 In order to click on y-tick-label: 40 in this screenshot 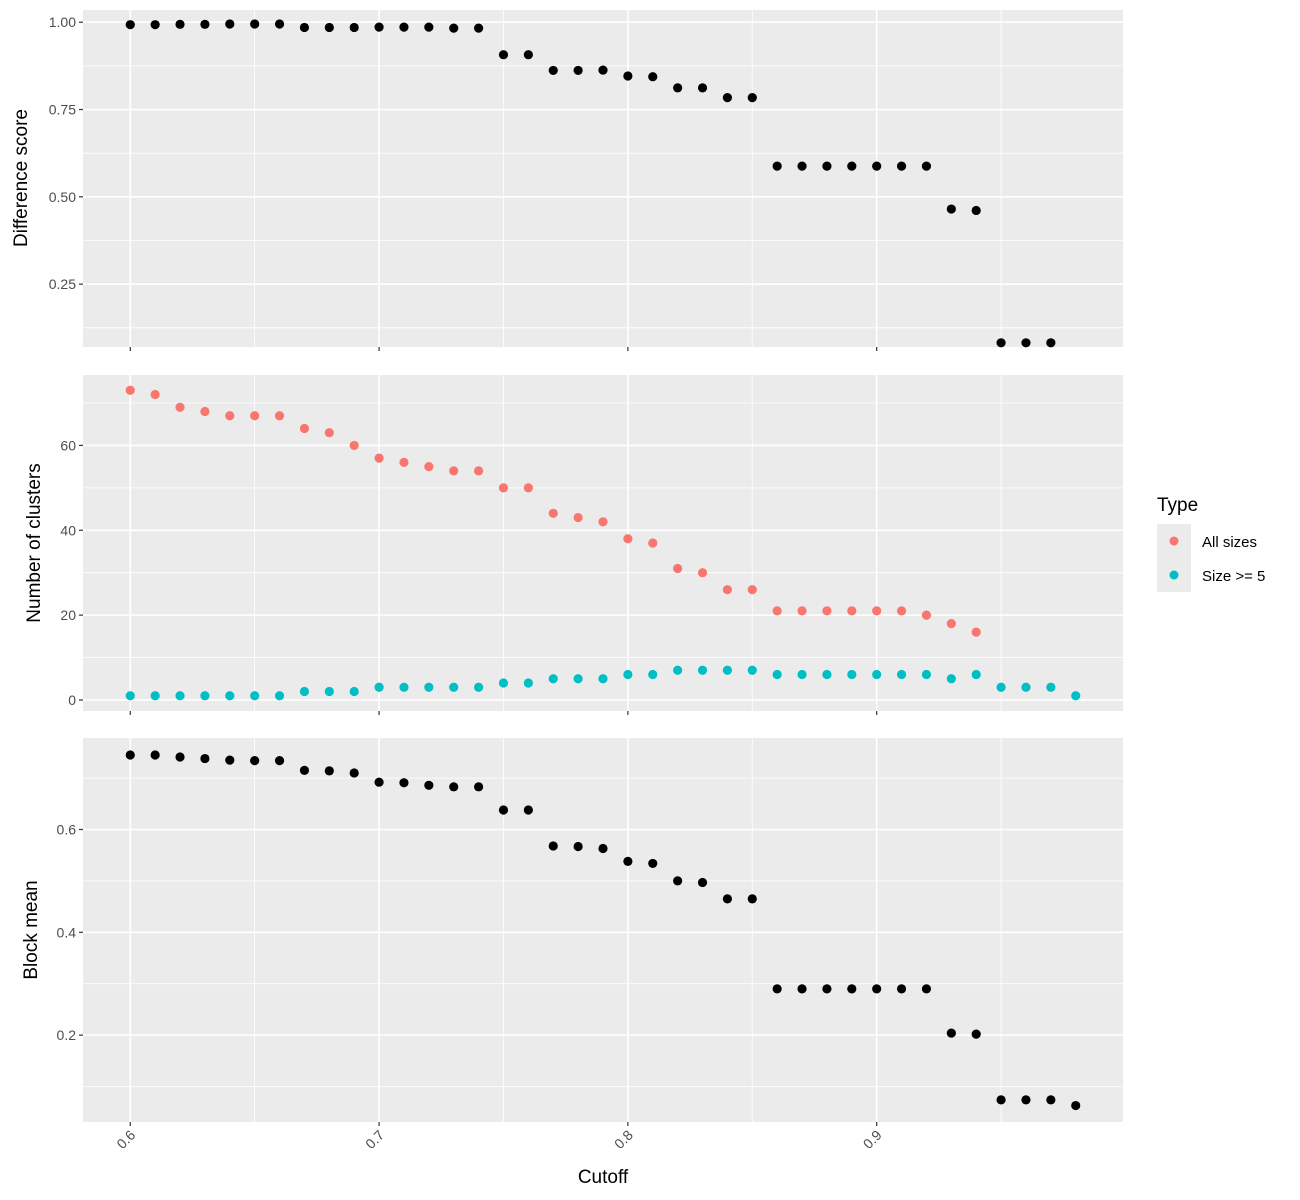, I will do `click(68, 530)`.